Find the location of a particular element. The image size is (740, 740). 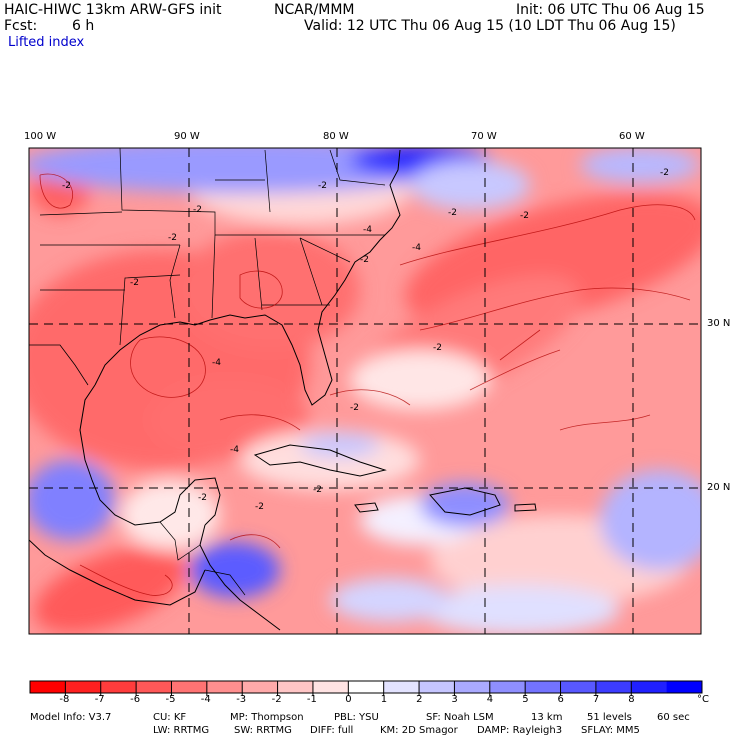

colorbar-label: -3 is located at coordinates (241, 699).